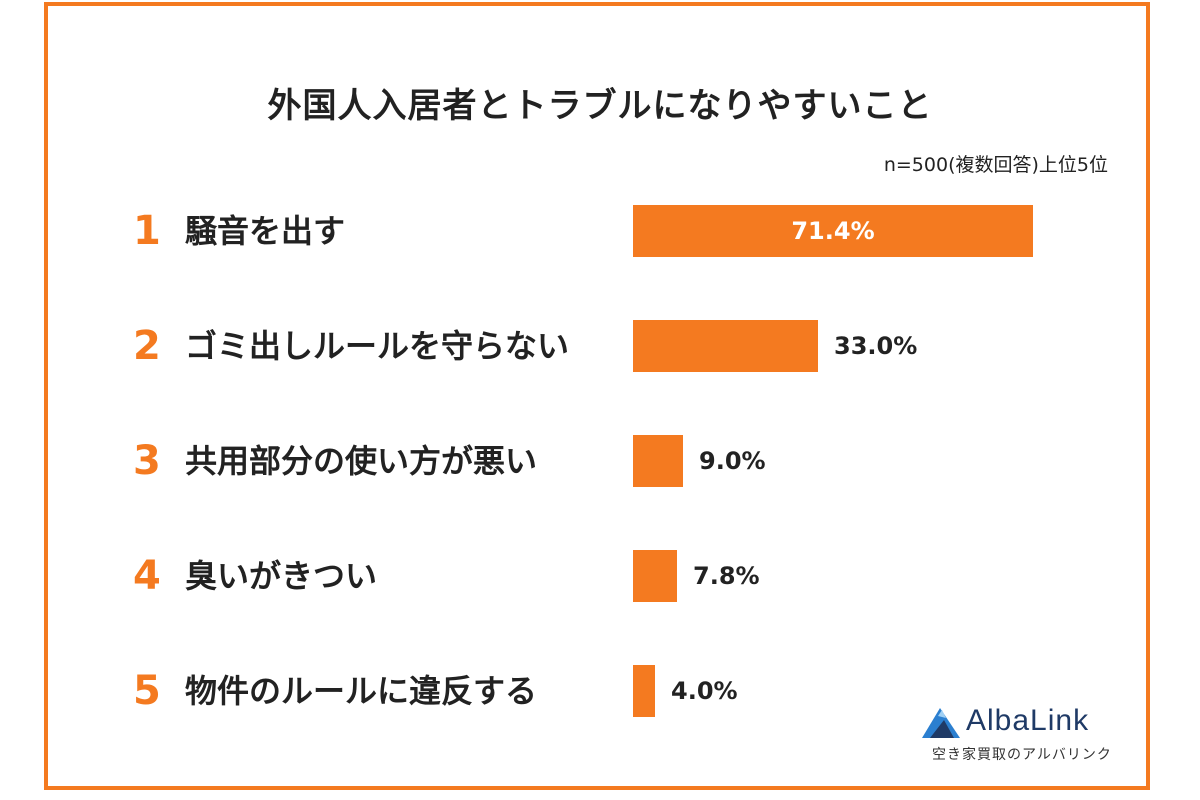 This screenshot has height=800, width=1200. What do you see at coordinates (281, 576) in the screenshot?
I see `category-label: 臭いがきつい` at bounding box center [281, 576].